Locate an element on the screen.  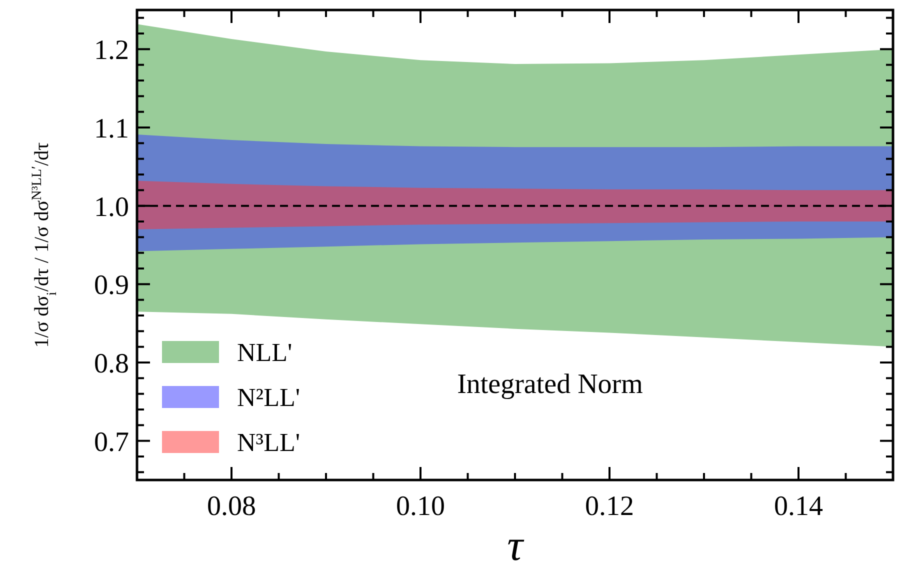
y-tick-label: 1.0 is located at coordinates (111, 207).